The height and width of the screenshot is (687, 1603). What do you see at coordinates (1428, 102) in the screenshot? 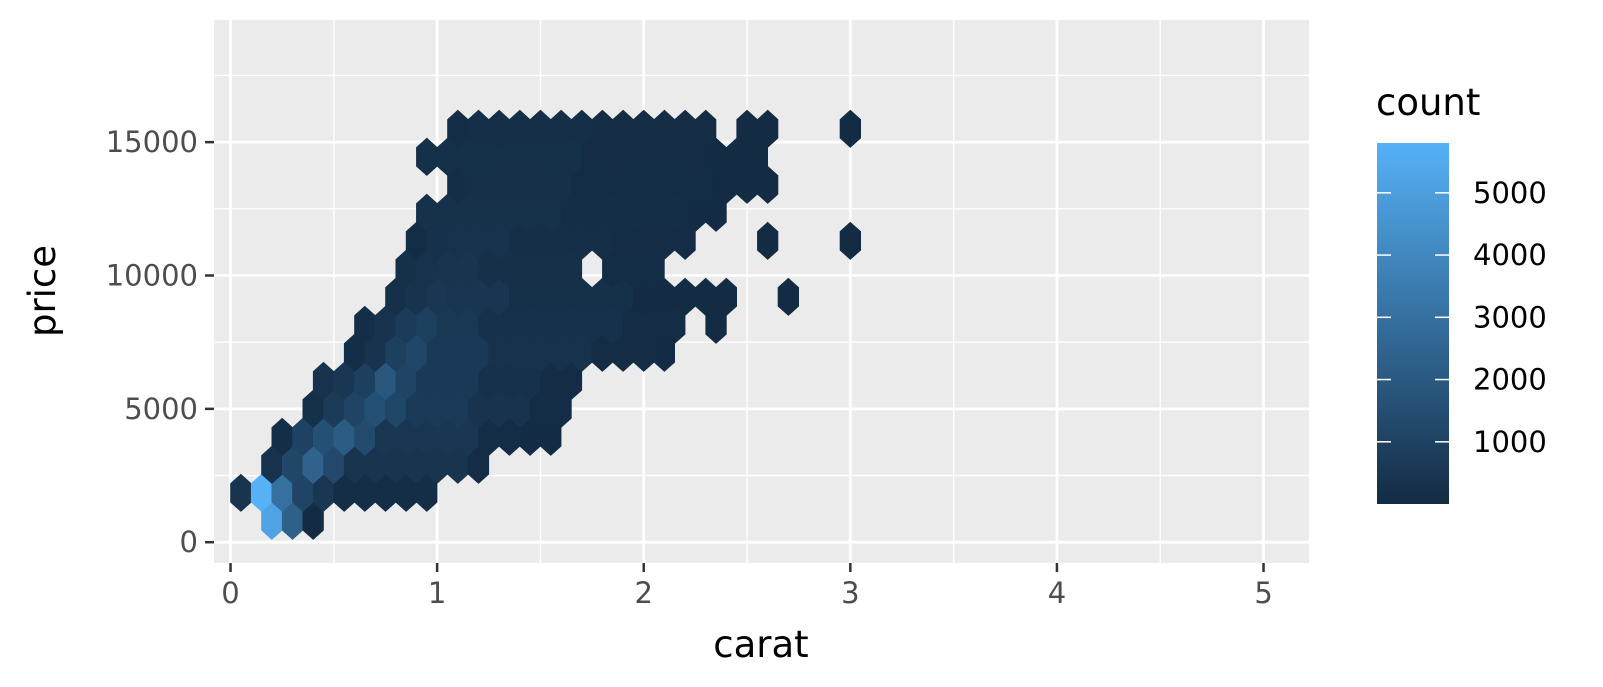
I see `legend-title: count` at bounding box center [1428, 102].